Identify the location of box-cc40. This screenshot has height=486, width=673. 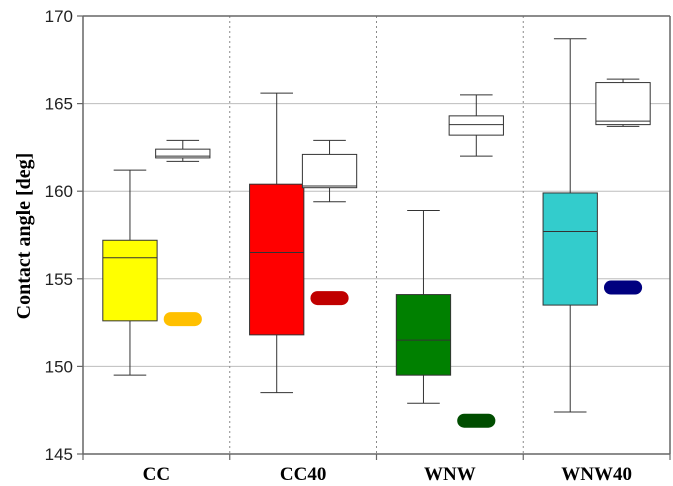
(277, 243).